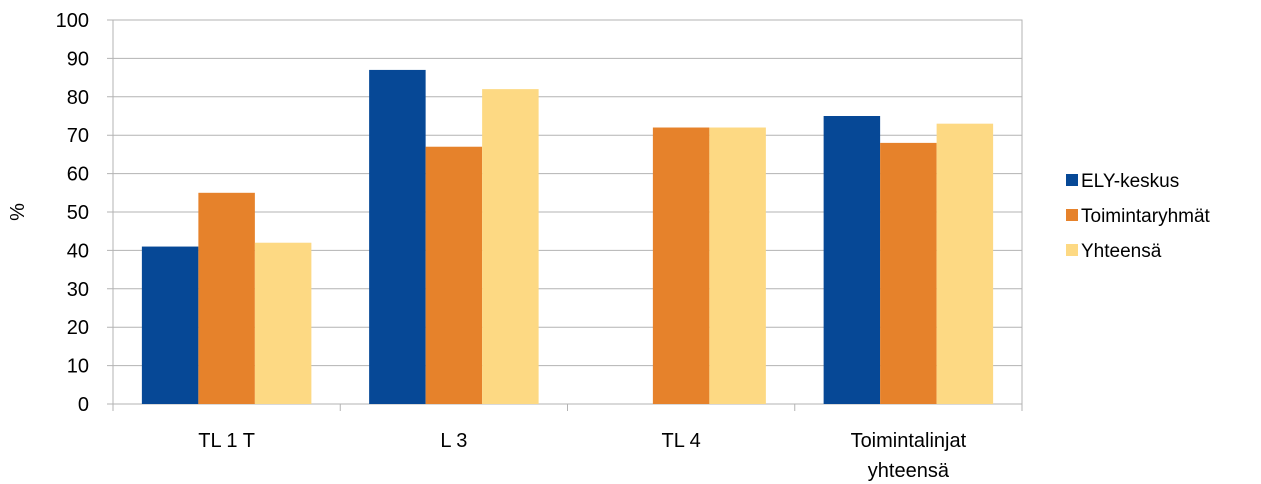 This screenshot has height=484, width=1261. I want to click on x-category-label: yhteensä, so click(909, 471).